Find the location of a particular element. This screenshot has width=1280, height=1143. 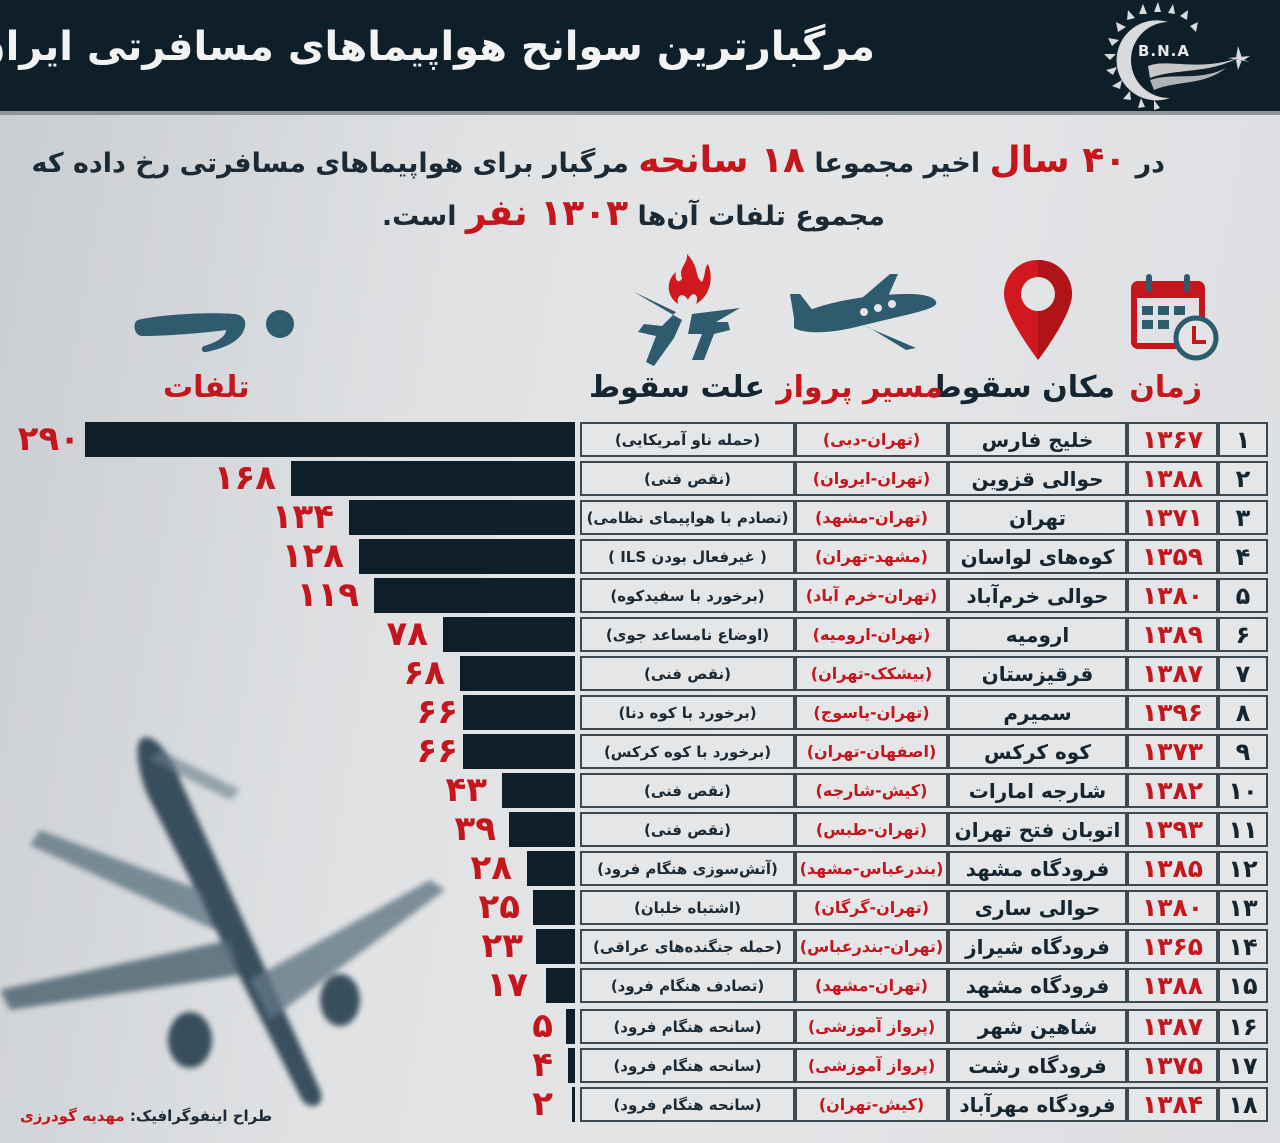

row-place: کوه کرکس is located at coordinates (1037, 751).